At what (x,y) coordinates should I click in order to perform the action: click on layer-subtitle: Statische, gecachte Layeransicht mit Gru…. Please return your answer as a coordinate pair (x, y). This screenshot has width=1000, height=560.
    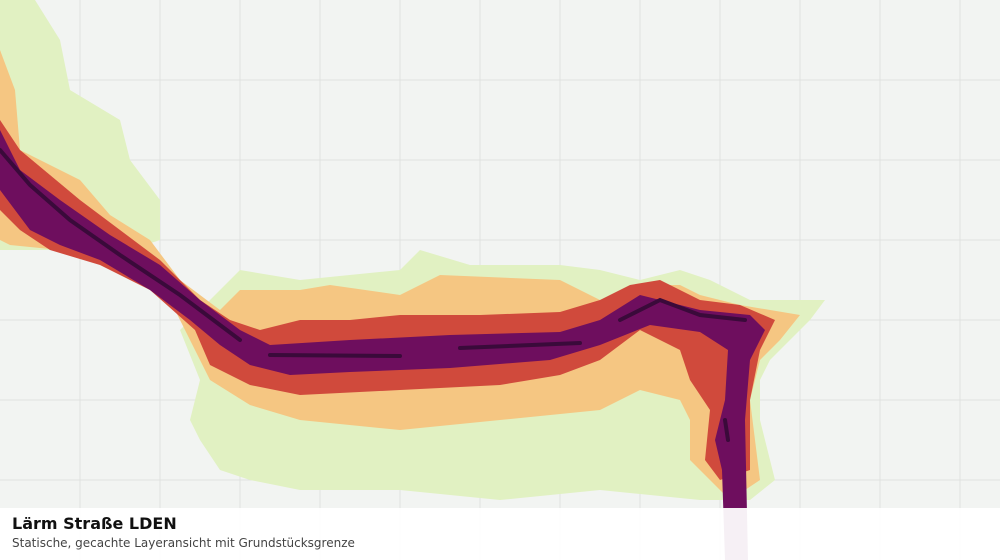
    Looking at the image, I should click on (183, 543).